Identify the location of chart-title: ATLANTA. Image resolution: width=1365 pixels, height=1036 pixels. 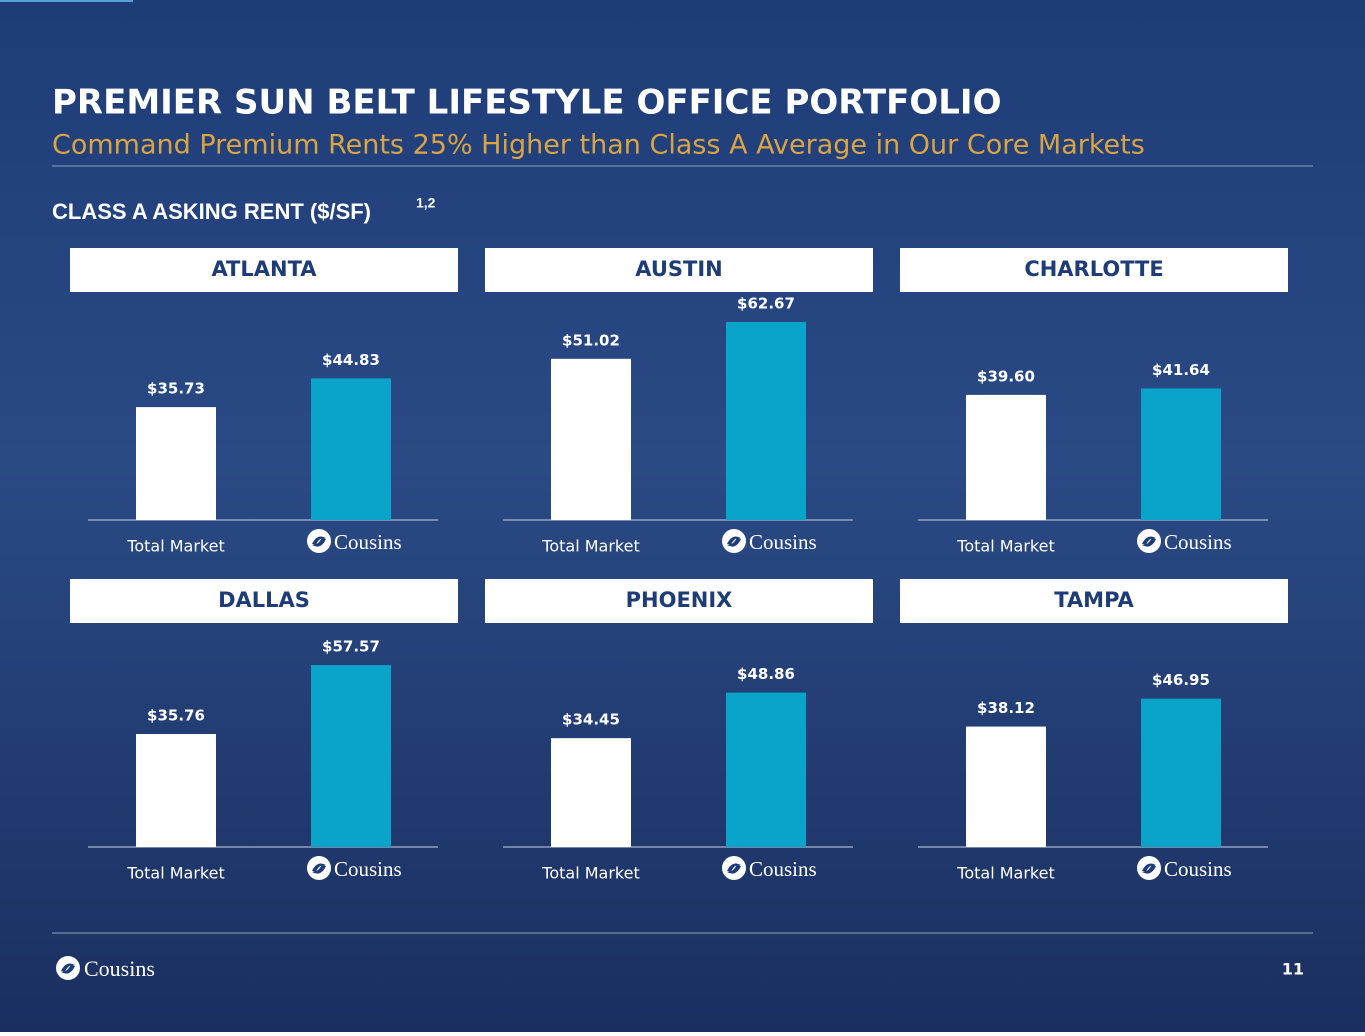
(264, 269).